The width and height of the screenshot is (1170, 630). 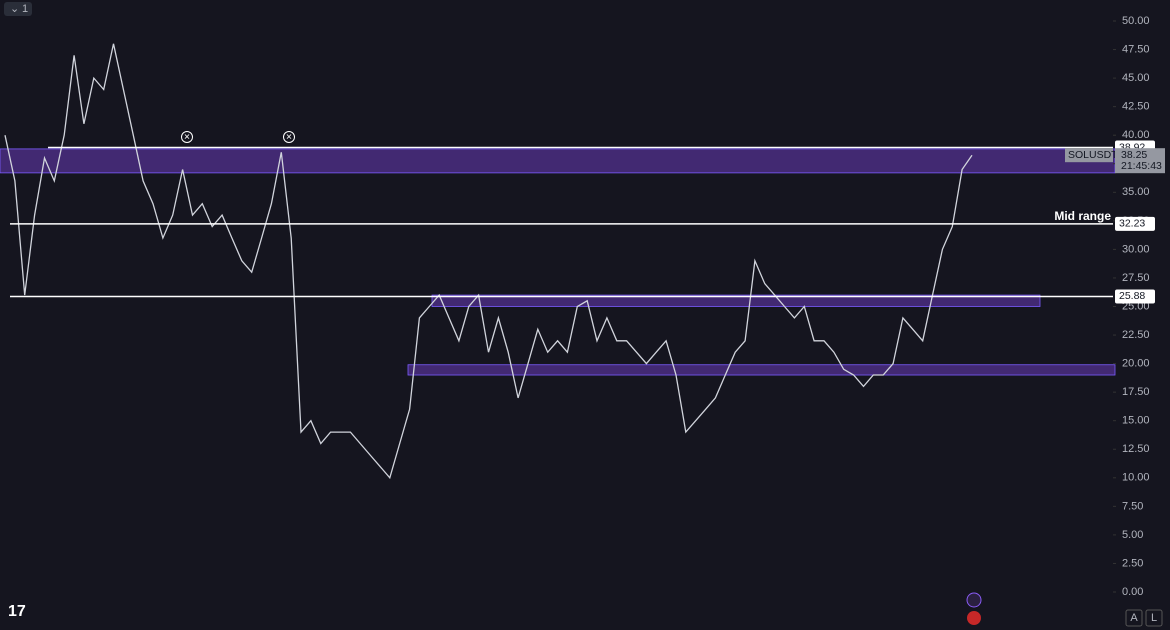 I want to click on y-tick-label: 47.50, so click(x=1136, y=49).